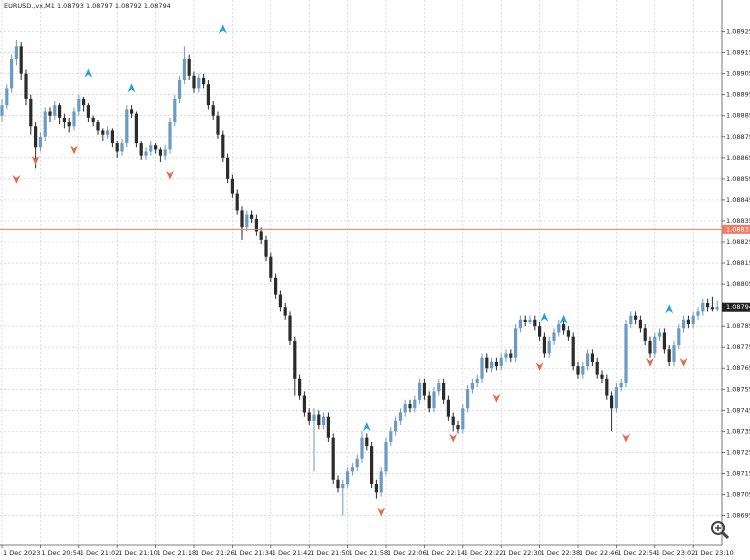 This screenshot has width=750, height=560. I want to click on x-tick-label: 1 Dec 22:14, so click(445, 553).